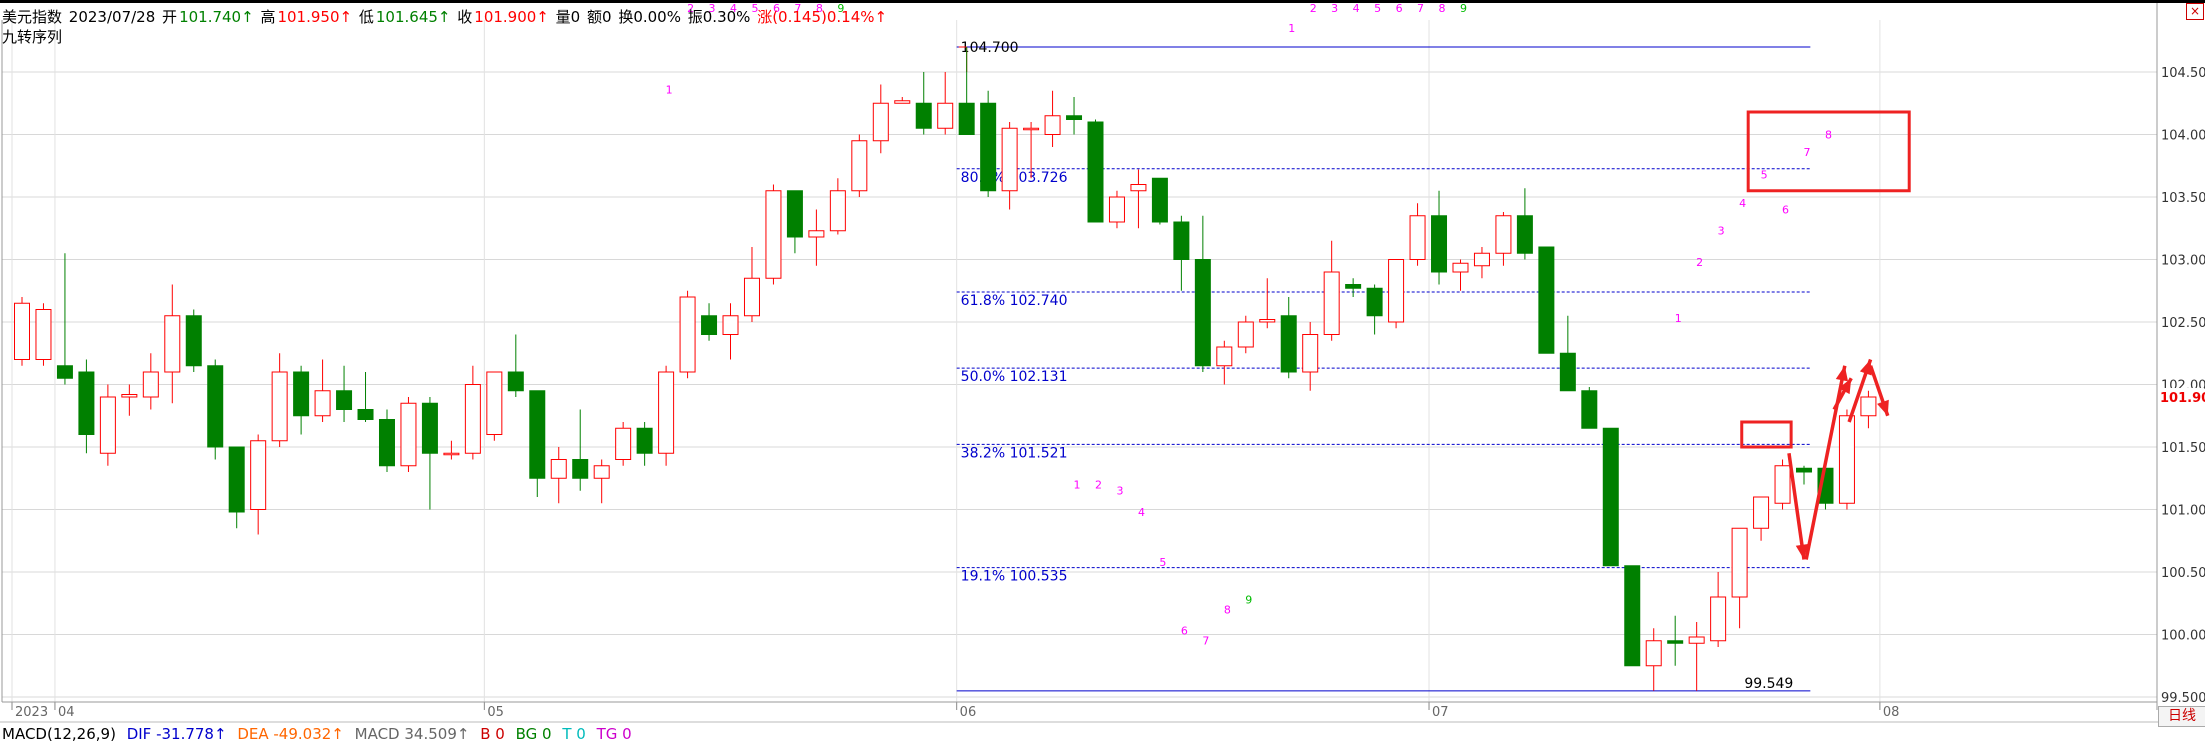 Image resolution: width=2205 pixels, height=746 pixels. What do you see at coordinates (66, 712) in the screenshot?
I see `x-tick-label: 04` at bounding box center [66, 712].